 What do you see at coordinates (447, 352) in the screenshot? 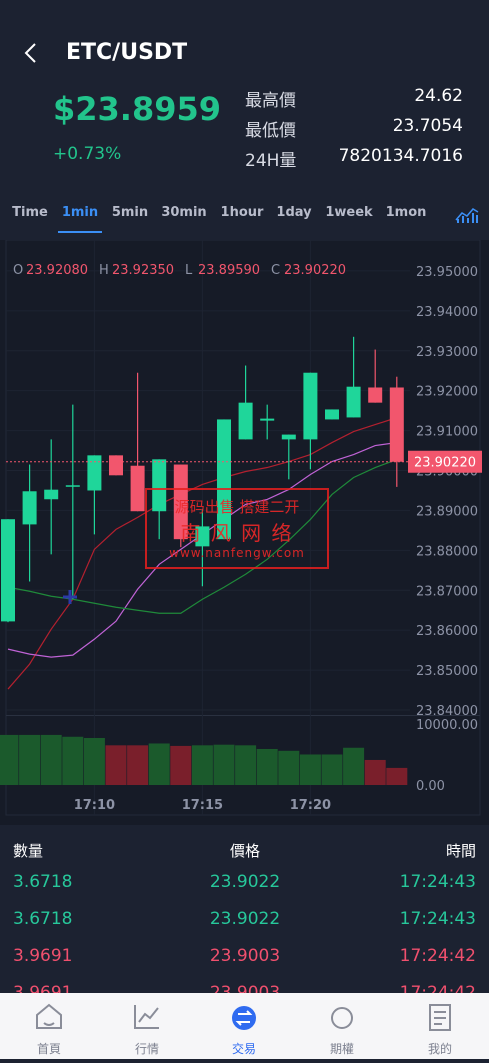
I see `y-tick-label: 23.93000` at bounding box center [447, 352].